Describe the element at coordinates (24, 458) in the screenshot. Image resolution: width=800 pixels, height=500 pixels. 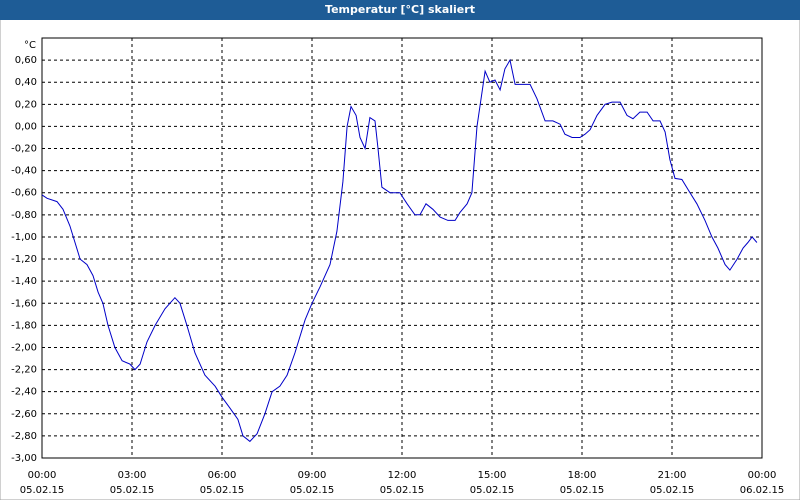
I see `y-tick-label: -3,00` at that location.